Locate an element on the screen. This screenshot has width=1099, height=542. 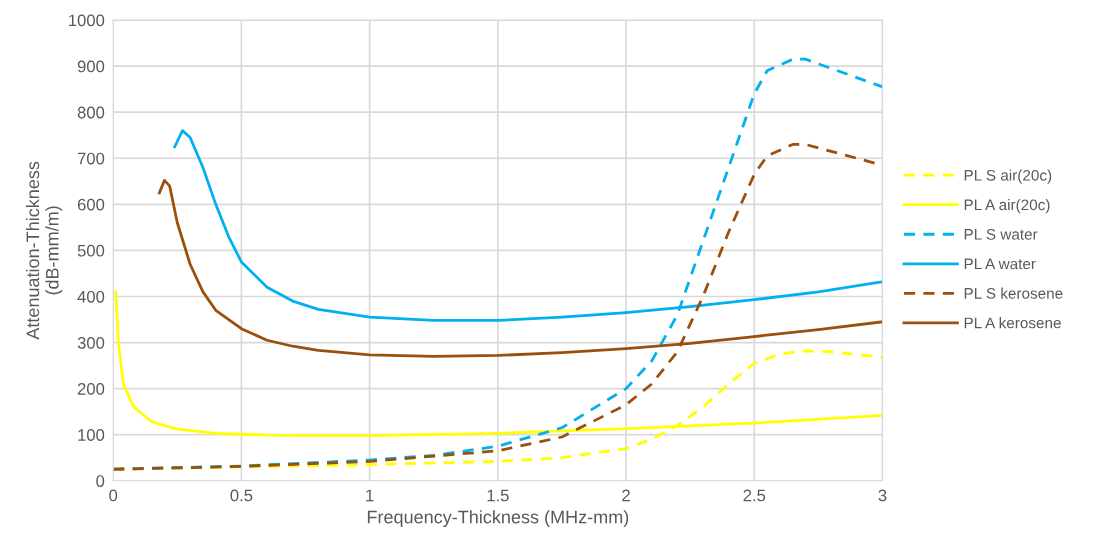
legend-label: PL S air(20c) is located at coordinates (1008, 176).